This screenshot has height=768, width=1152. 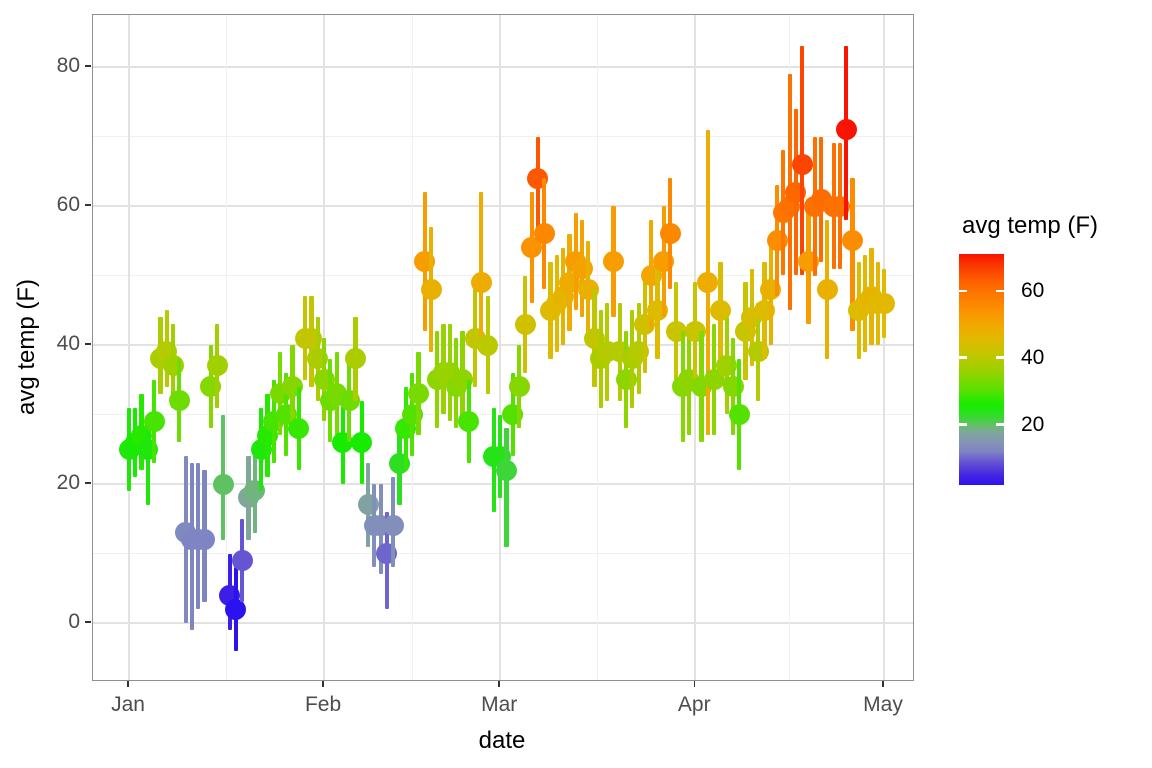 What do you see at coordinates (883, 704) in the screenshot?
I see `x-tick-label: May` at bounding box center [883, 704].